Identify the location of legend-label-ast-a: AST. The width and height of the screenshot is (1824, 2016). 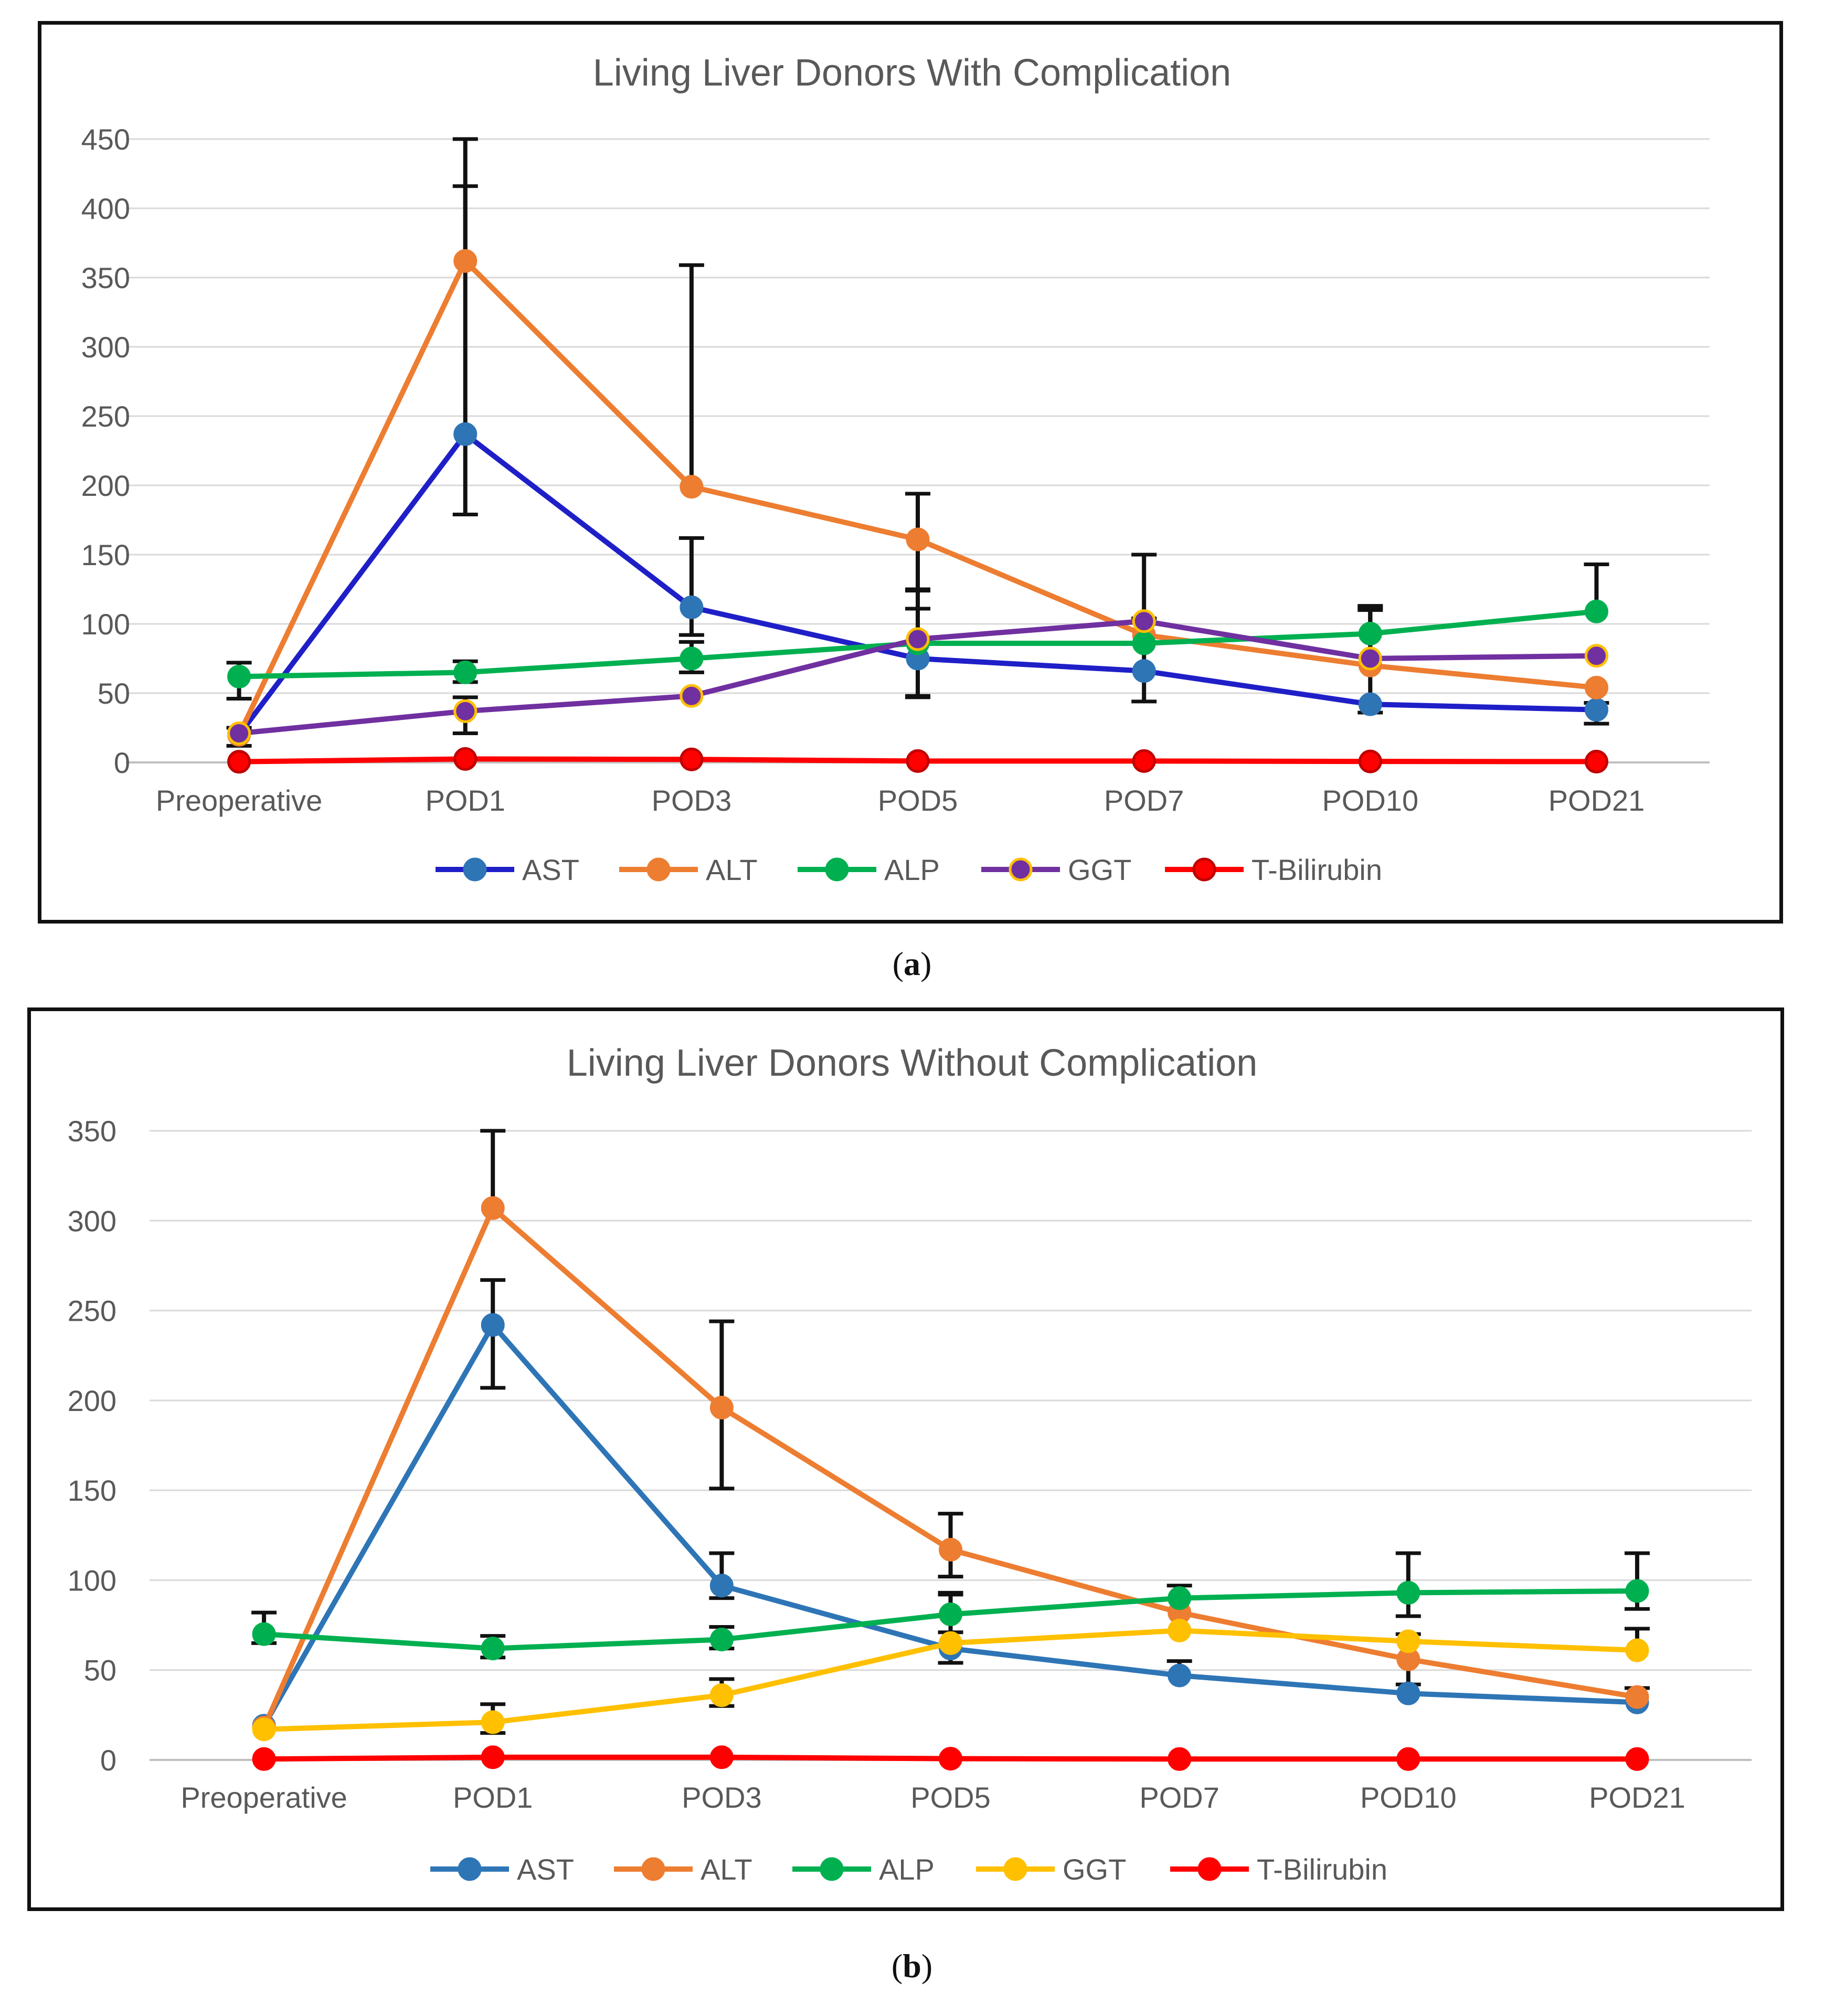
(551, 869).